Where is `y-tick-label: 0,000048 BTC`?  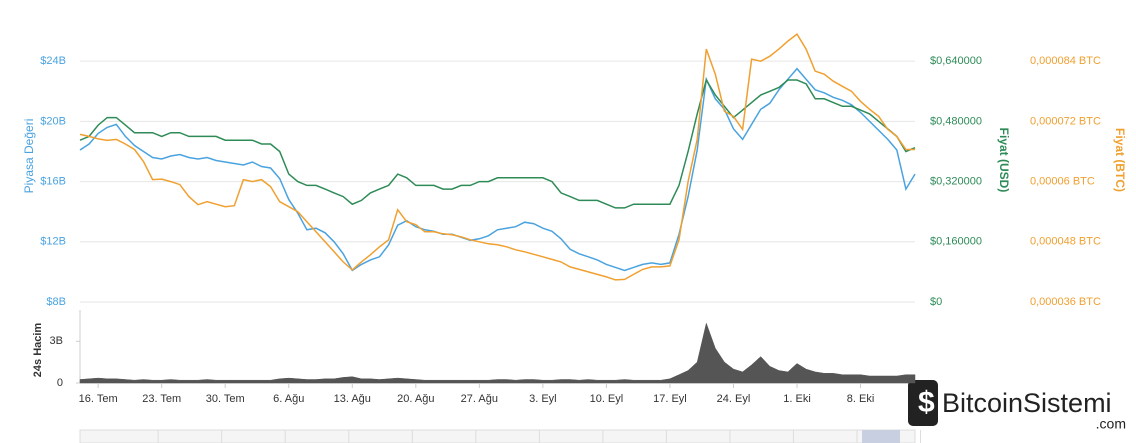 y-tick-label: 0,000048 BTC is located at coordinates (1065, 242).